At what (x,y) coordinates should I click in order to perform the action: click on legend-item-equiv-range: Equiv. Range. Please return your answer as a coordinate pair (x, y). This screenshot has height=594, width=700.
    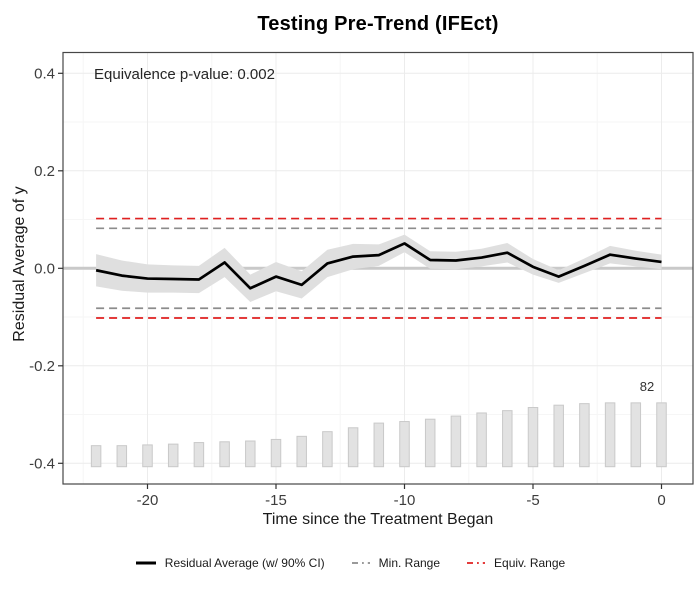
    Looking at the image, I should click on (515, 563).